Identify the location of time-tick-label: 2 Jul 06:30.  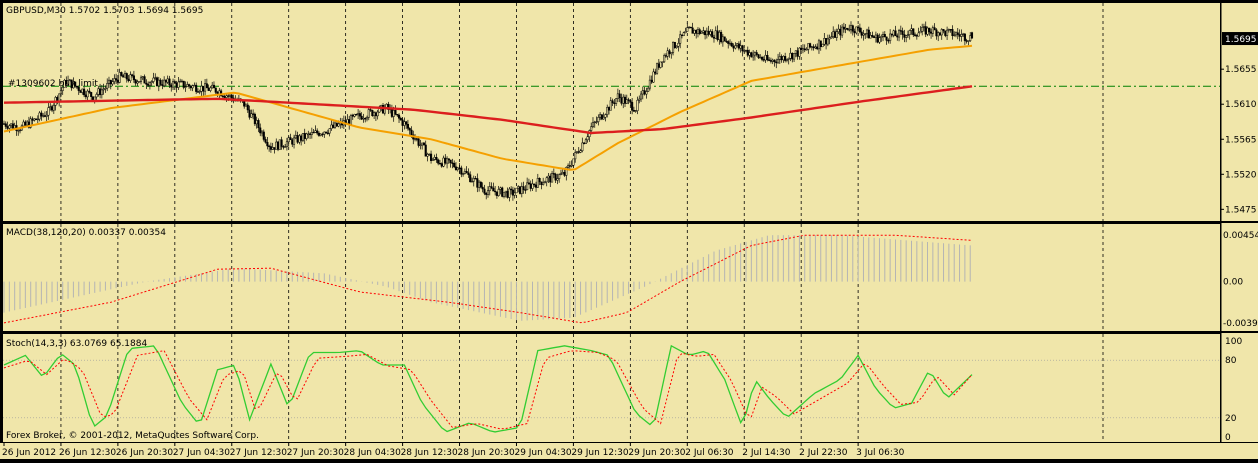
(709, 453).